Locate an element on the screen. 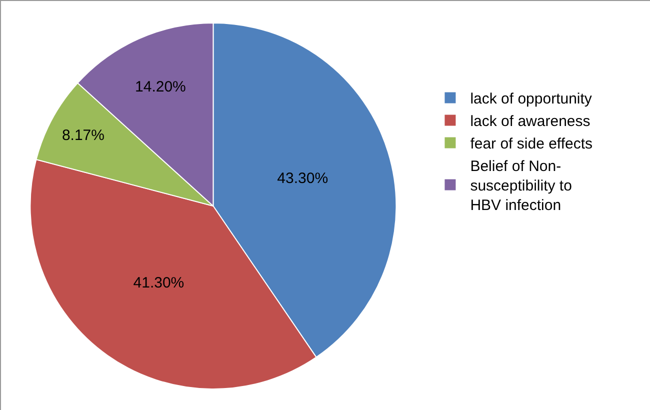 This screenshot has width=650, height=410. legend-label: lack of opportunity is located at coordinates (531, 99).